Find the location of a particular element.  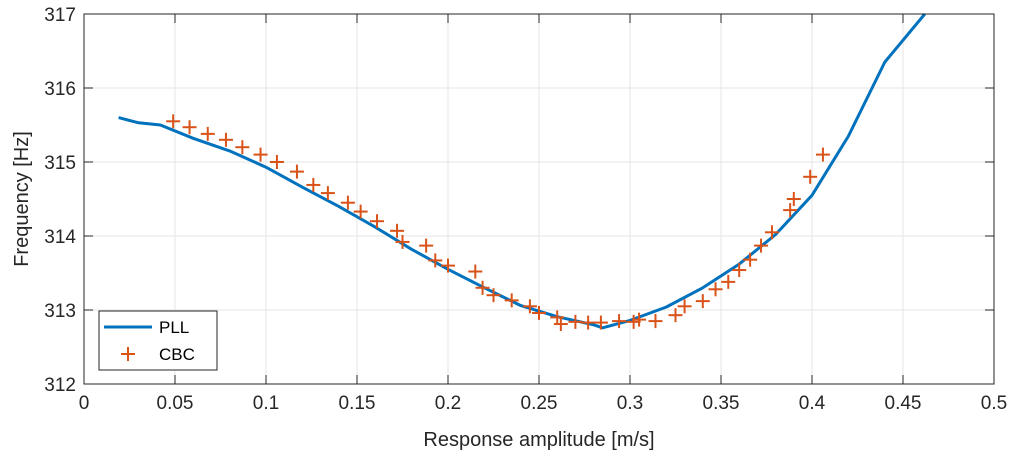

legend-pll-label: PLL is located at coordinates (174, 327).